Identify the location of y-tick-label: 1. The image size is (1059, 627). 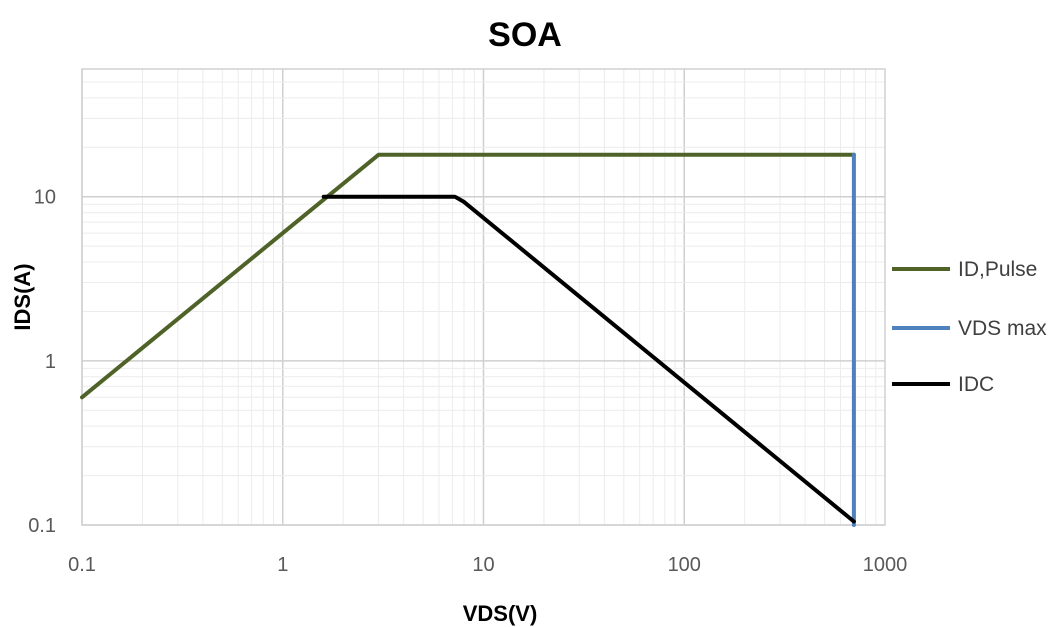
(50, 362).